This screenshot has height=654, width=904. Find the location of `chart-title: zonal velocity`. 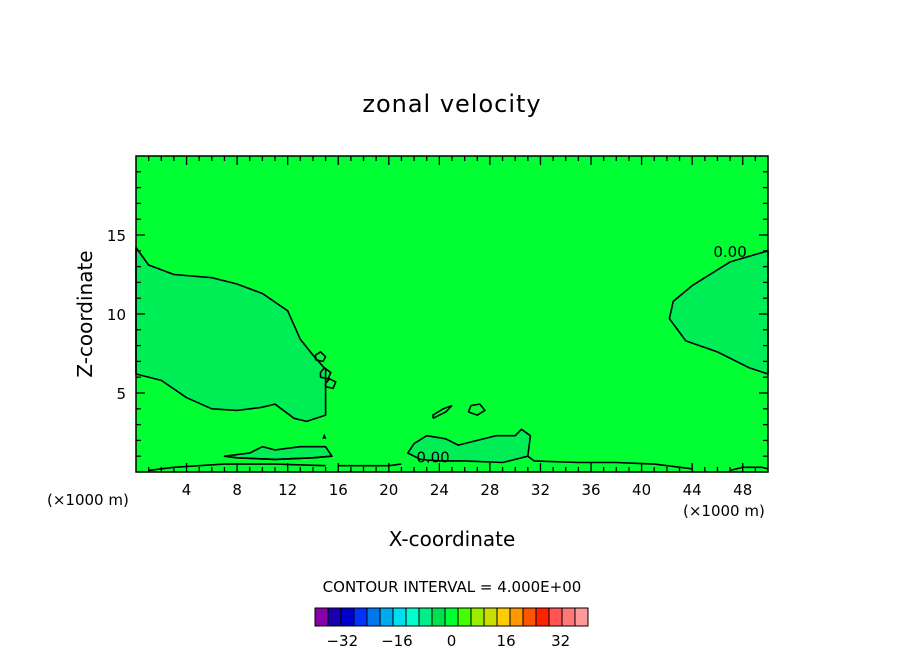

chart-title: zonal velocity is located at coordinates (451, 104).